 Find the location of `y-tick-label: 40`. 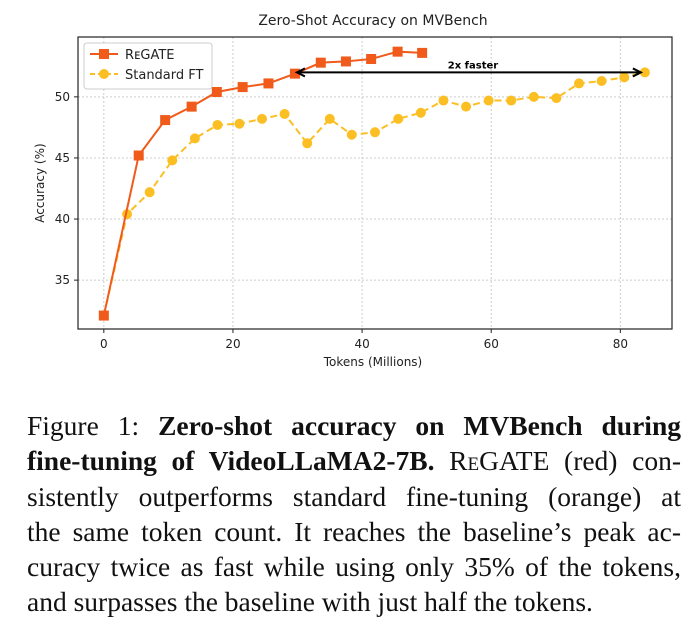

y-tick-label: 40 is located at coordinates (62, 219).